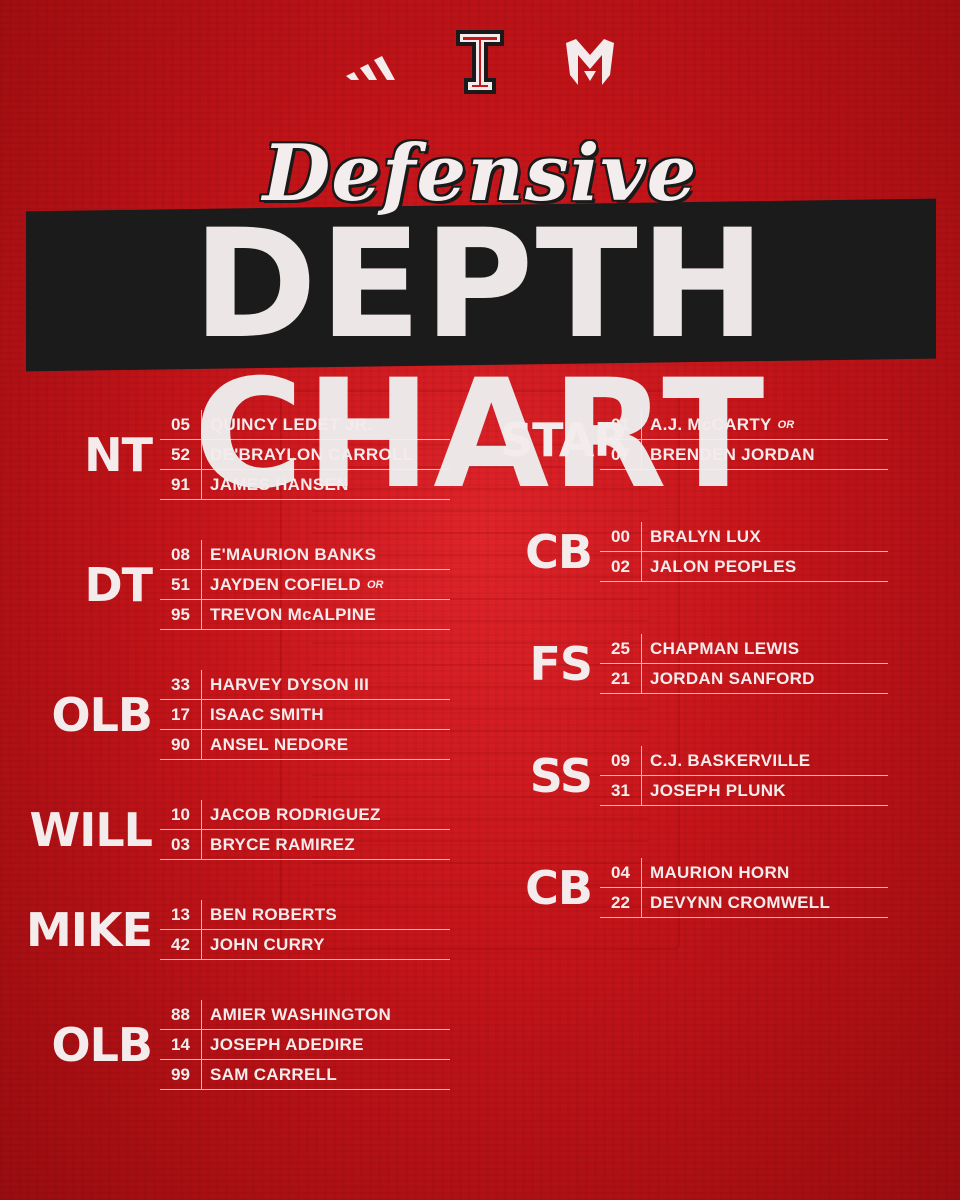  I want to click on position-label: WILL, so click(91, 830).